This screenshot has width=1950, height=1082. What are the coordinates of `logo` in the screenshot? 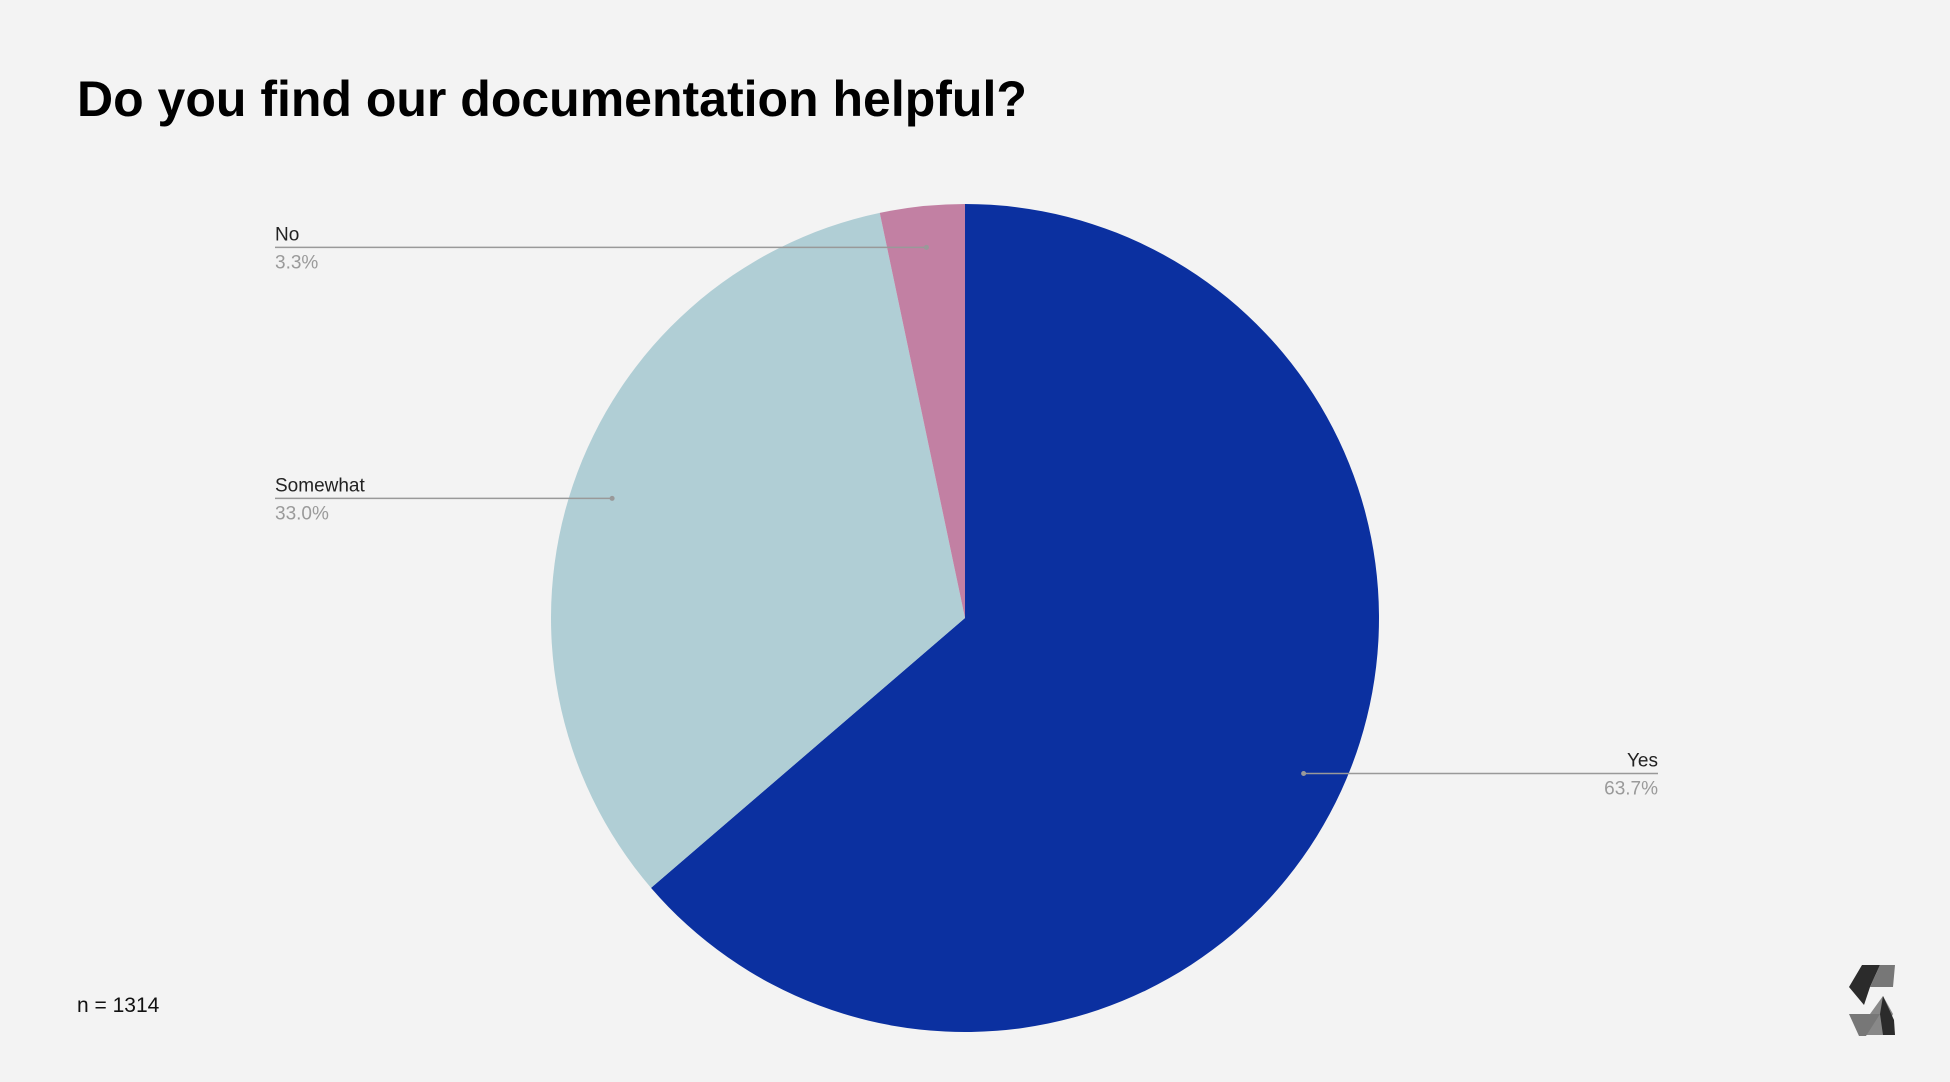 It's located at (1872, 1000).